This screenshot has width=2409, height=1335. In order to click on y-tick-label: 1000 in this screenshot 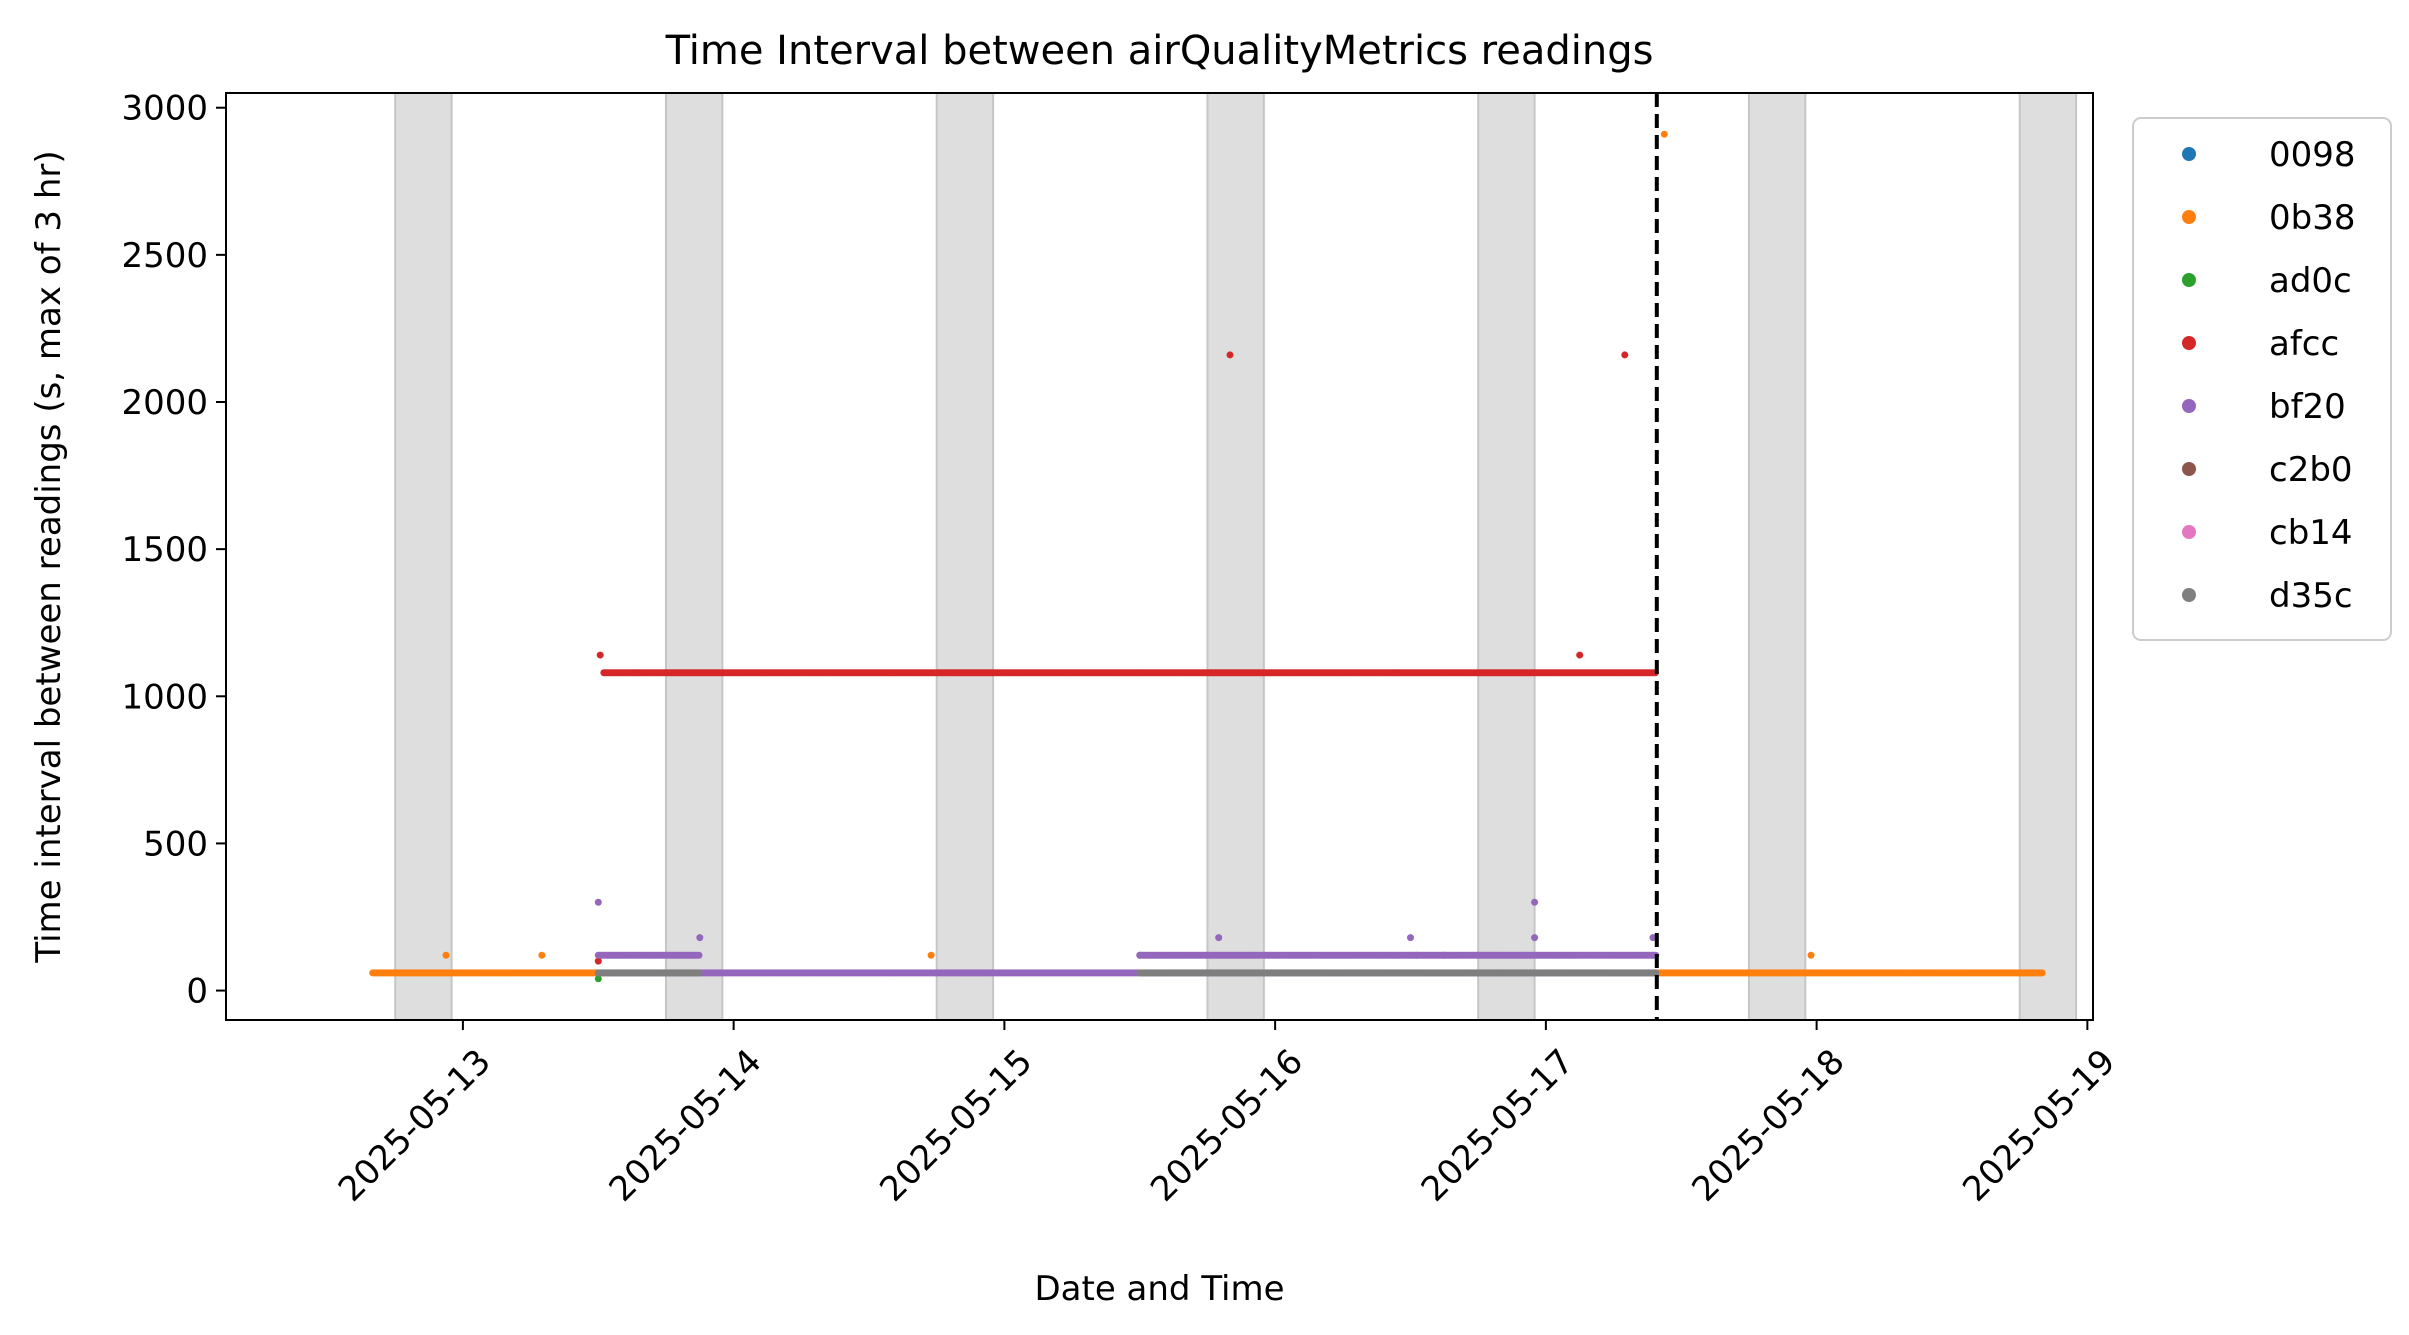, I will do `click(164, 697)`.